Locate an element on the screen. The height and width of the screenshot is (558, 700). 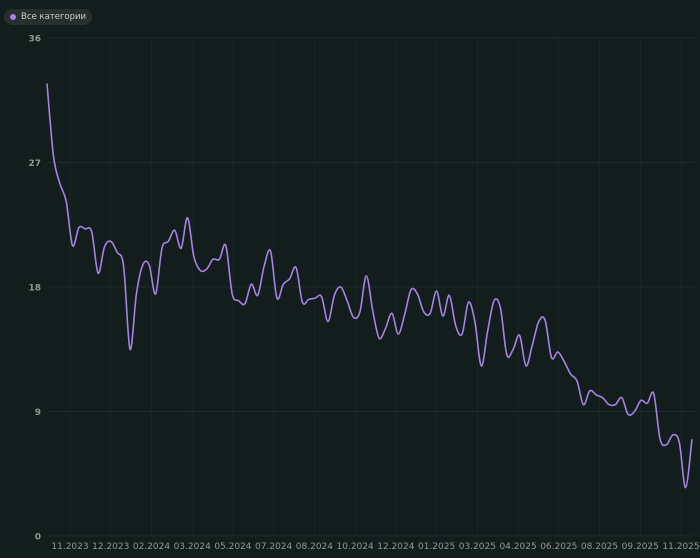
x-tick-label: 05.2024 is located at coordinates (232, 547).